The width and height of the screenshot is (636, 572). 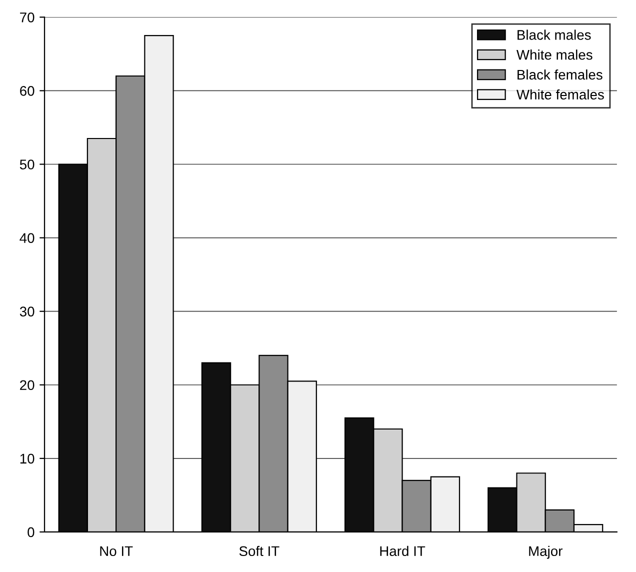 I want to click on y-tick-label: 10, so click(x=27, y=459).